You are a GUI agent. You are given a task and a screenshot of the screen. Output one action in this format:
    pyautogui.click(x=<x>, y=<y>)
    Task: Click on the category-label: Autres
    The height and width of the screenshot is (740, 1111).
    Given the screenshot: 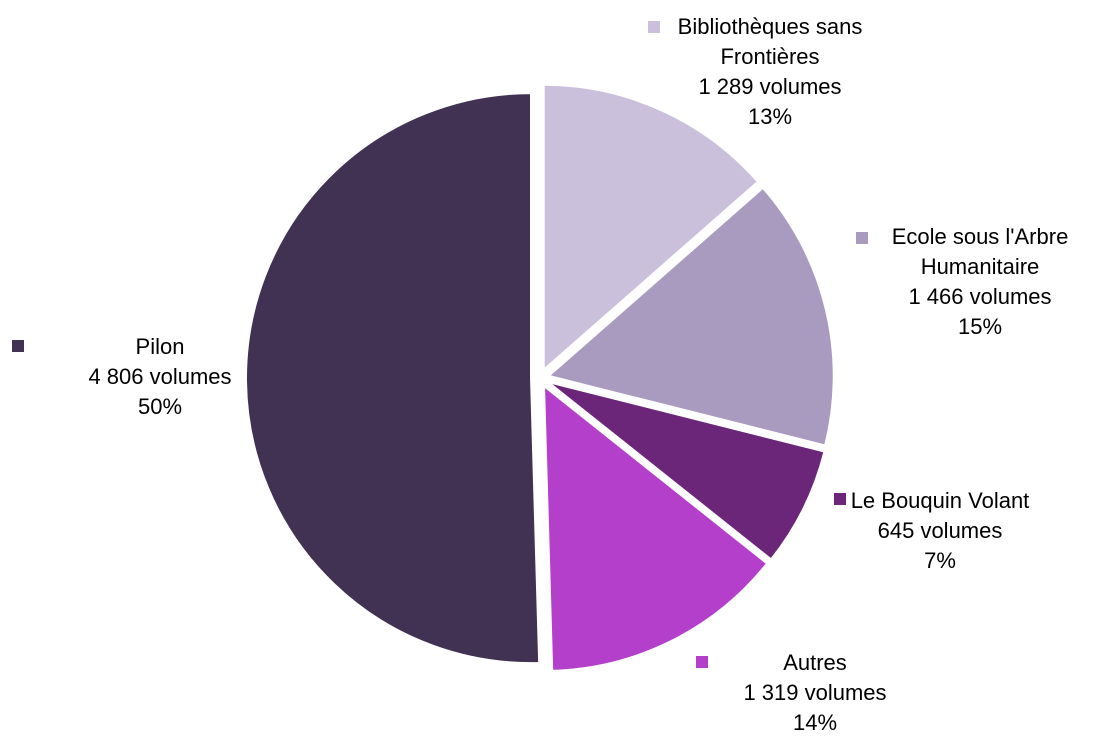 What is the action you would take?
    pyautogui.click(x=815, y=662)
    